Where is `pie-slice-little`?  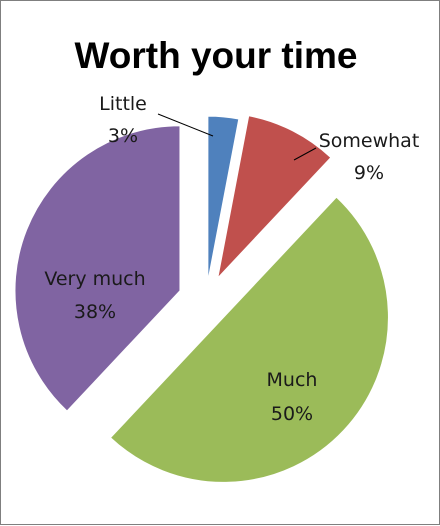 pie-slice-little is located at coordinates (223, 198).